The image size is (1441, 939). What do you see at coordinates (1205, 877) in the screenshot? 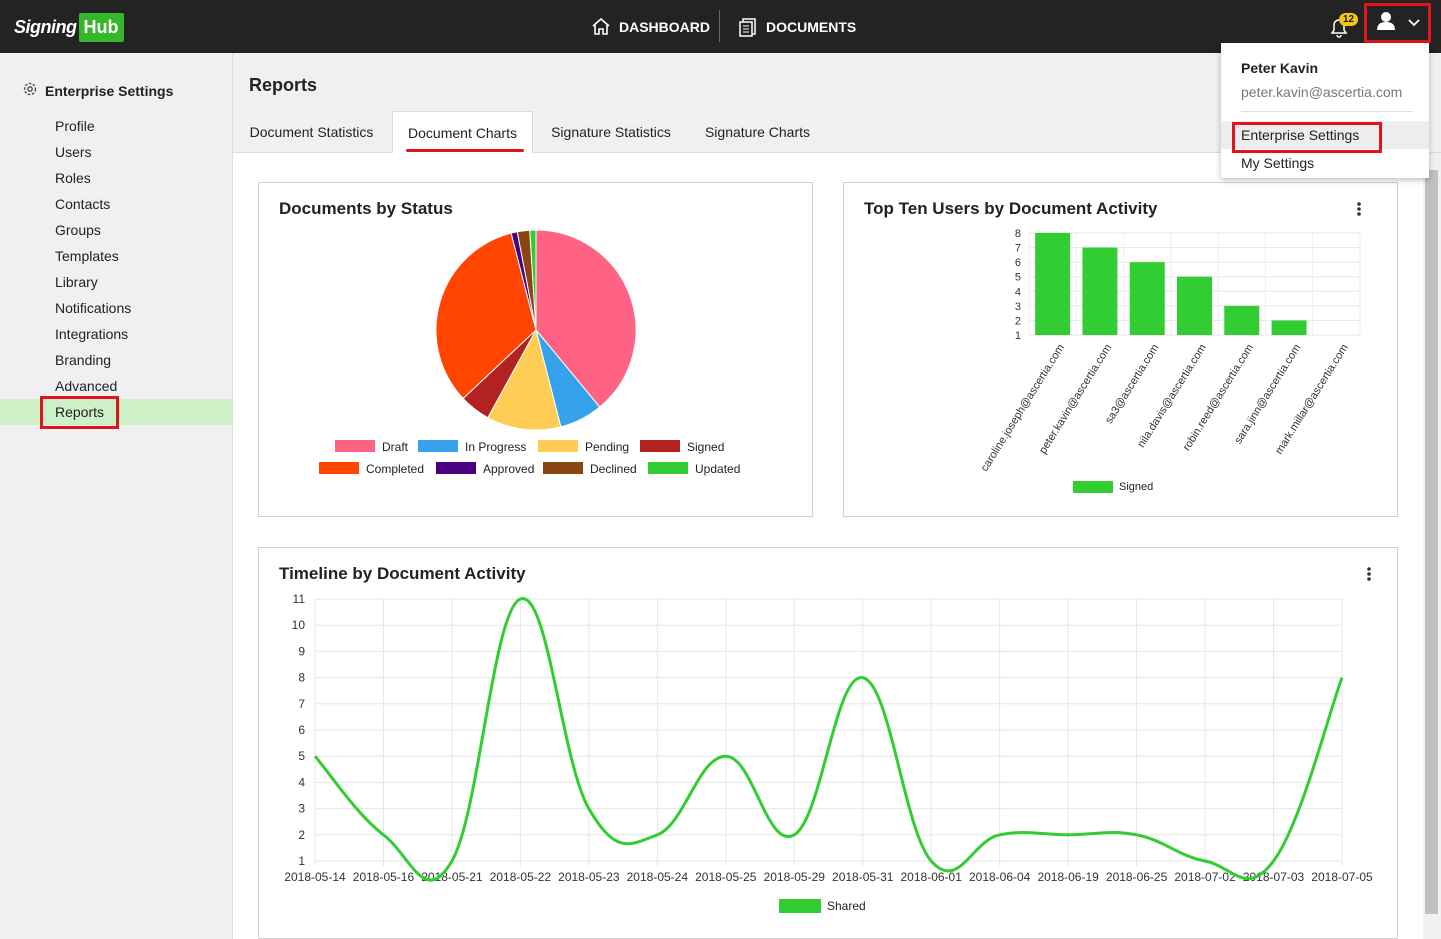
I see `x-tick-label: 2018-07-02` at bounding box center [1205, 877].